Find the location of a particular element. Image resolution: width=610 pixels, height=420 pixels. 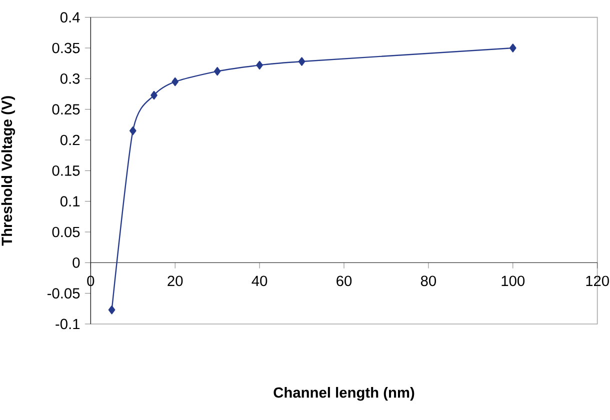

y-tick-label: 0 is located at coordinates (76, 262).